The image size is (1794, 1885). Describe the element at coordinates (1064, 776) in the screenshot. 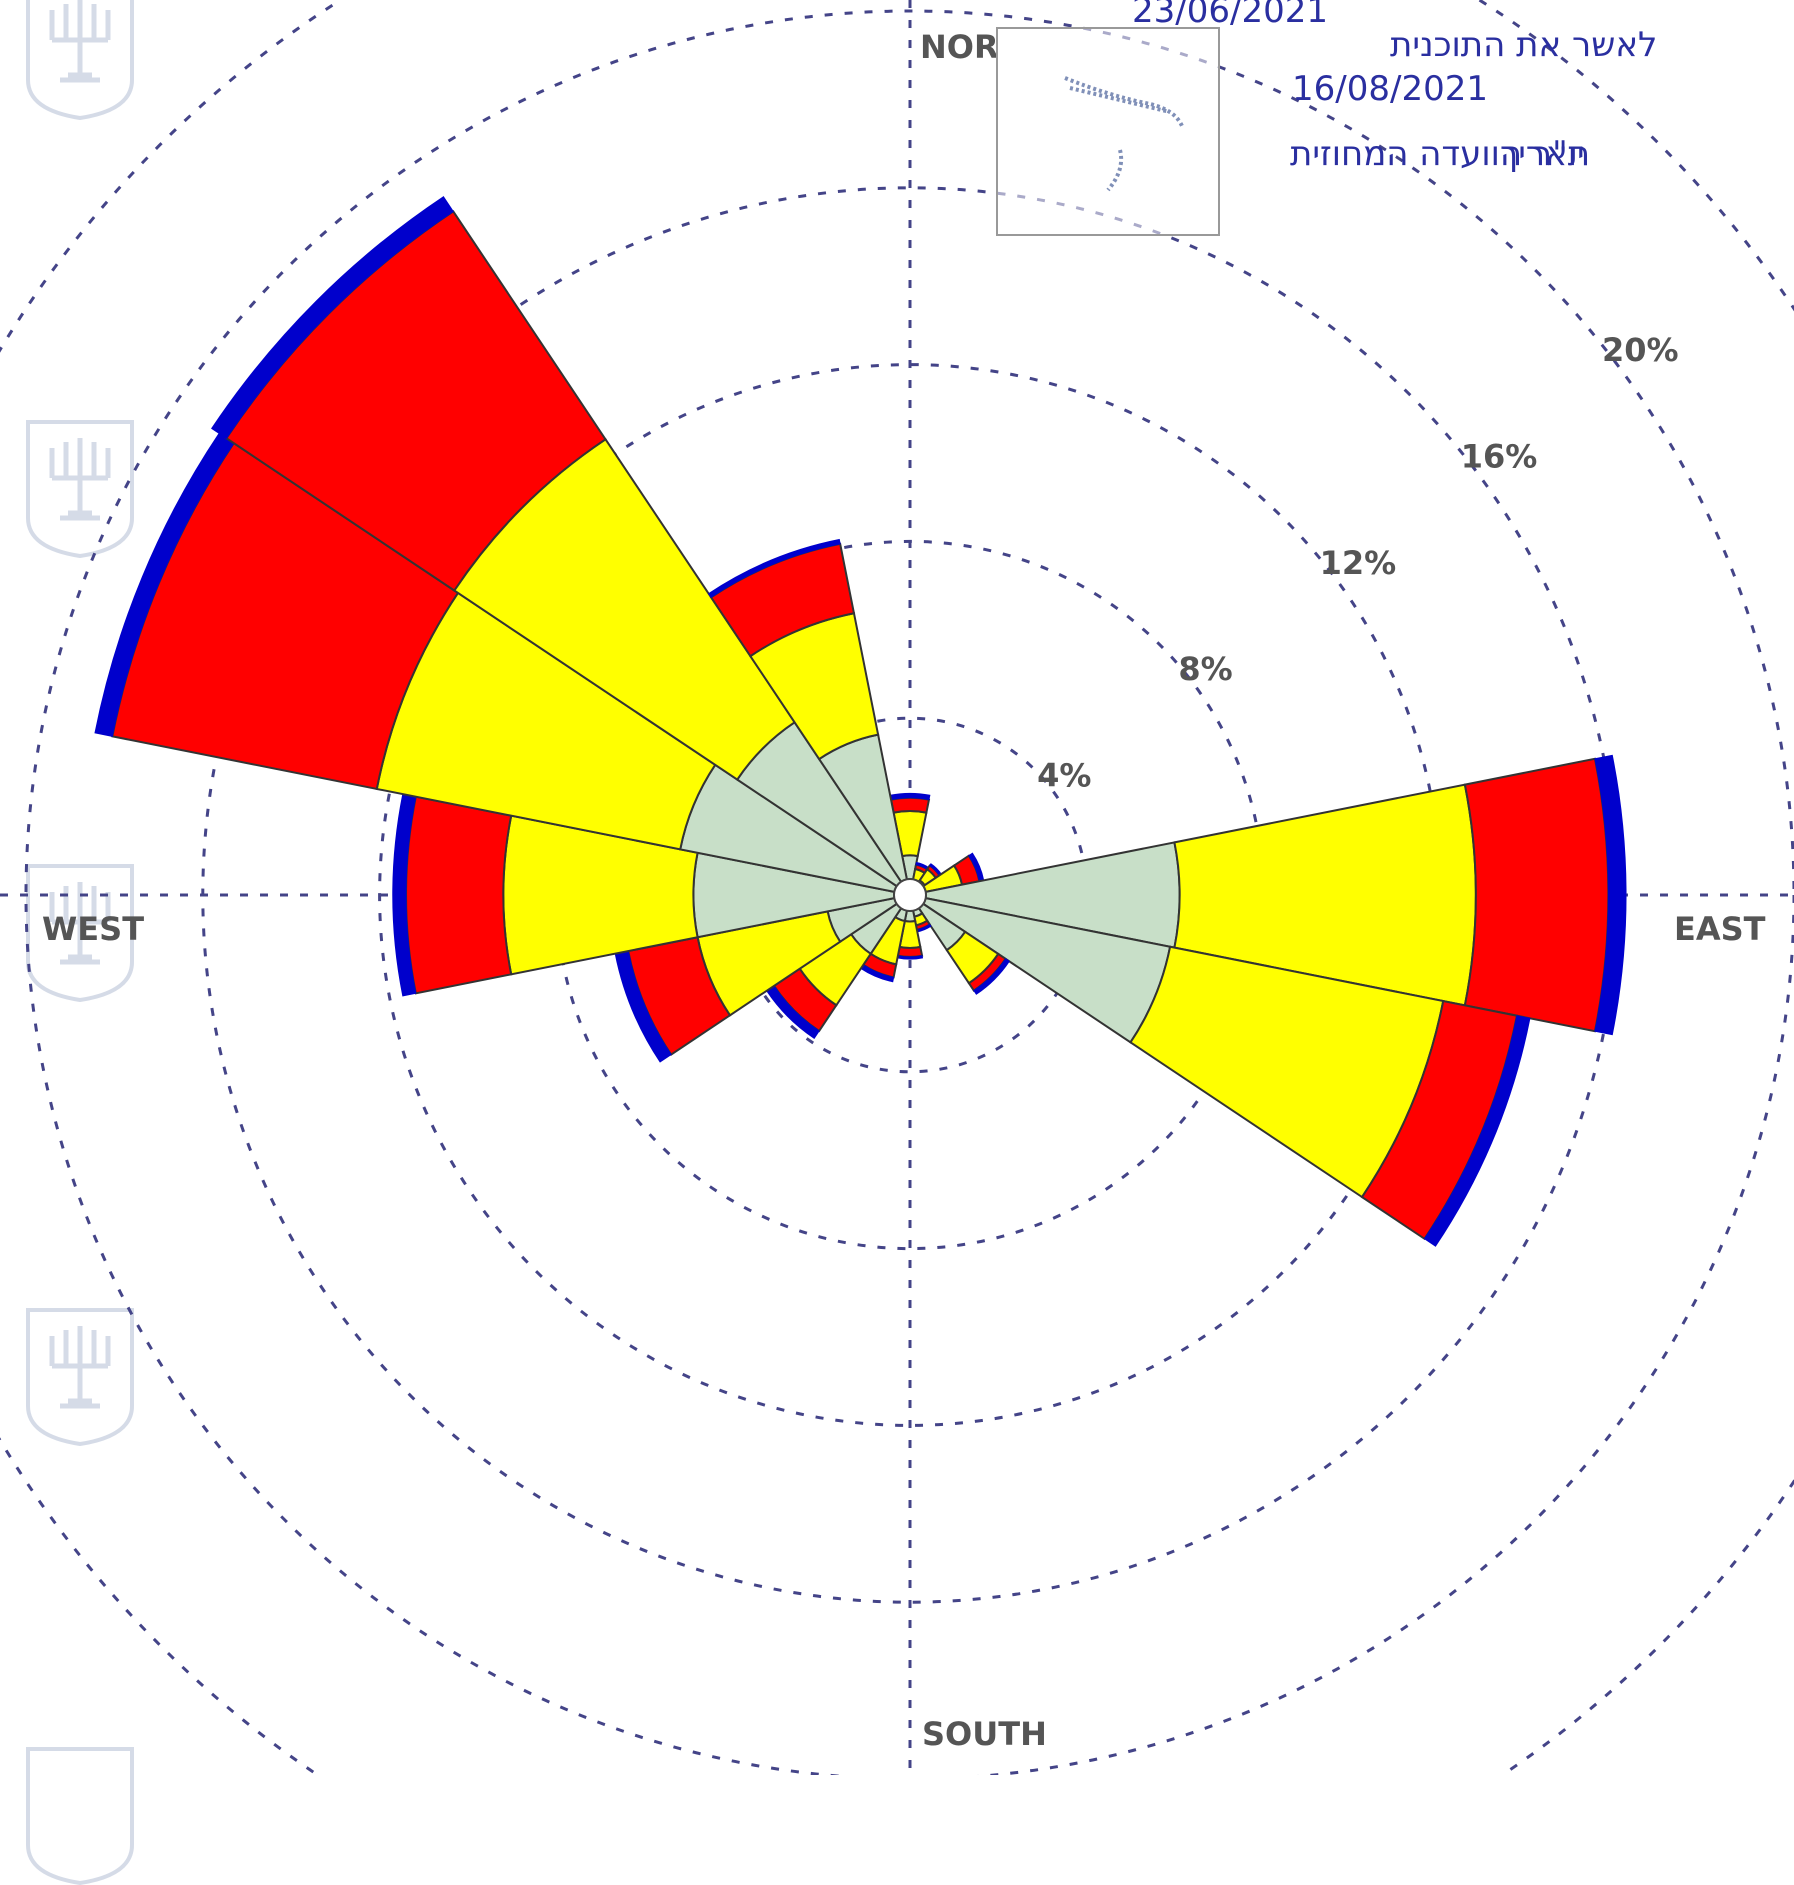

I see `ring-label: 4%` at that location.